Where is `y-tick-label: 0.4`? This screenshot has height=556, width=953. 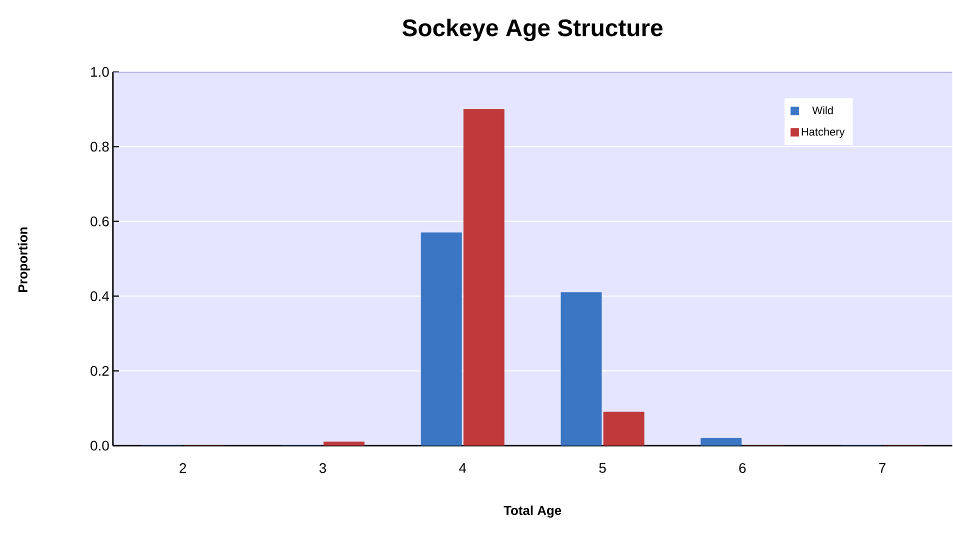 y-tick-label: 0.4 is located at coordinates (99, 296).